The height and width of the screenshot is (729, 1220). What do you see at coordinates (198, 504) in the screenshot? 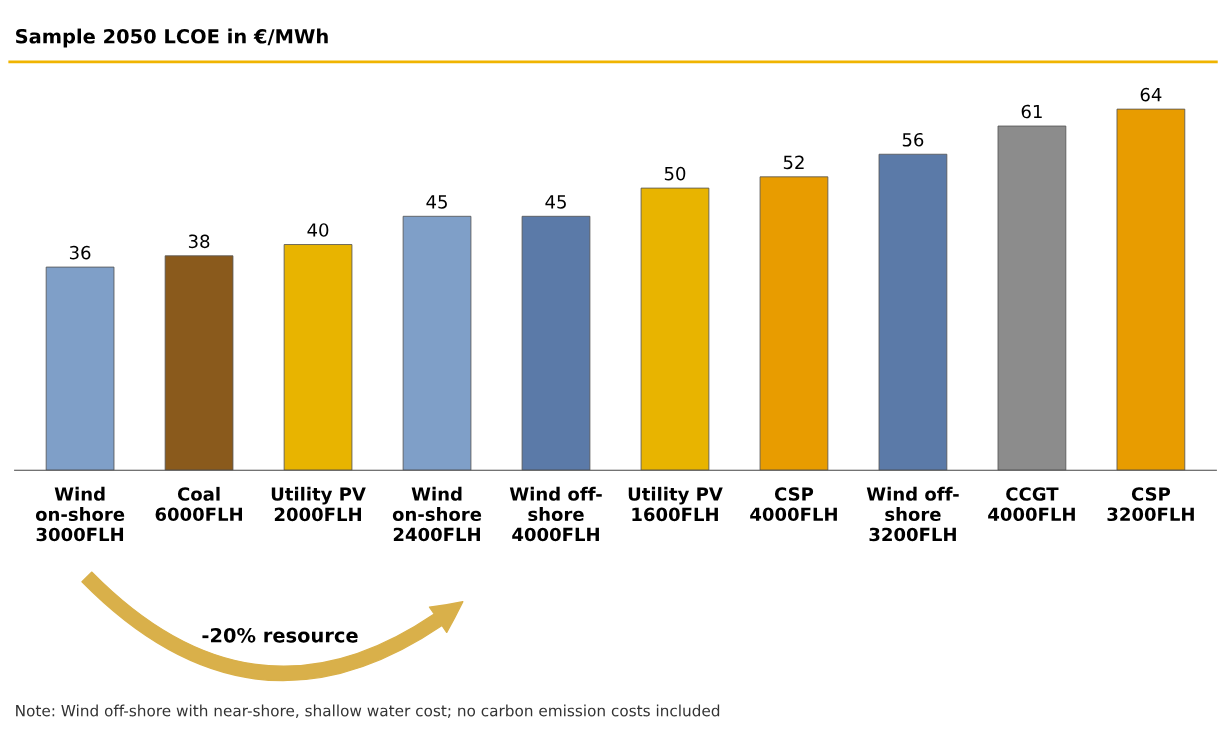
I see `x-tick-label: Coal 6000FLH` at bounding box center [198, 504].